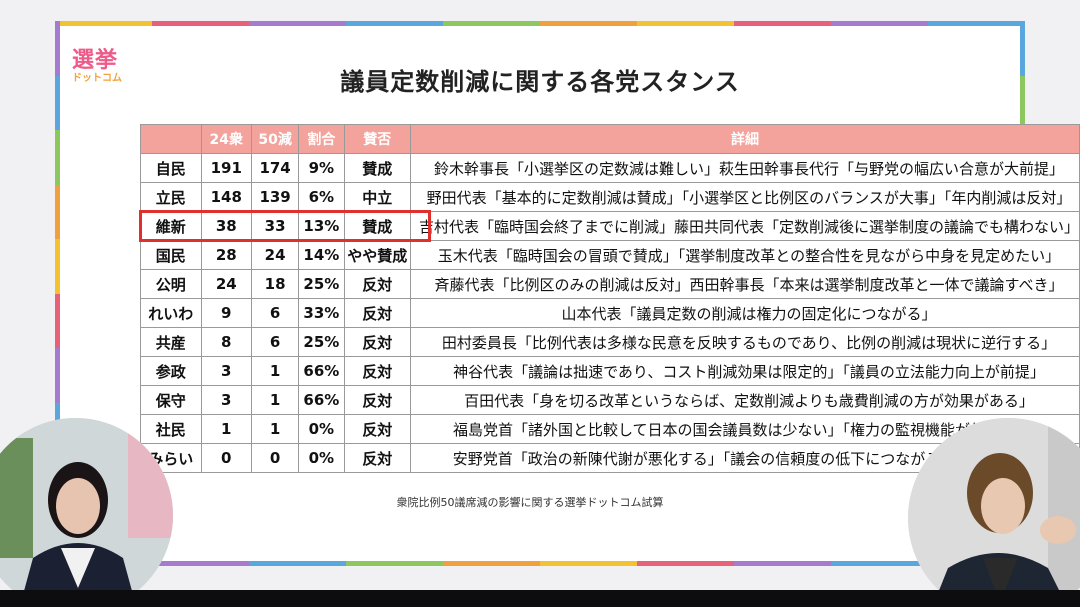 The height and width of the screenshot is (607, 1080). I want to click on party-cell: 国民, so click(171, 255).